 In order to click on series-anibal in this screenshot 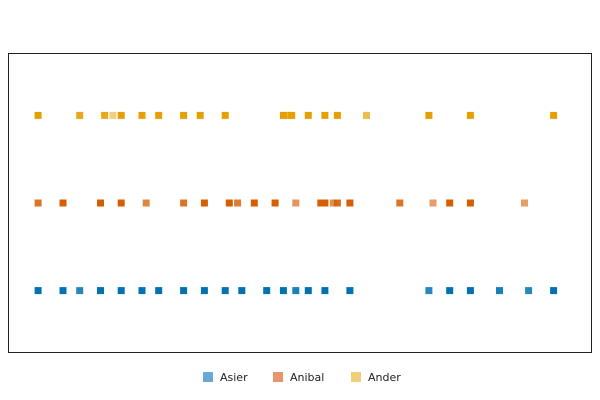, I will do `click(281, 203)`.